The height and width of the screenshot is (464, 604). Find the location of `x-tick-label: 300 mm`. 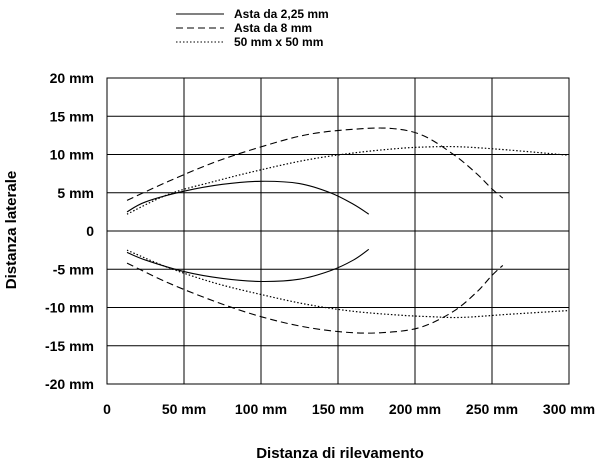

x-tick-label: 300 mm is located at coordinates (569, 409).